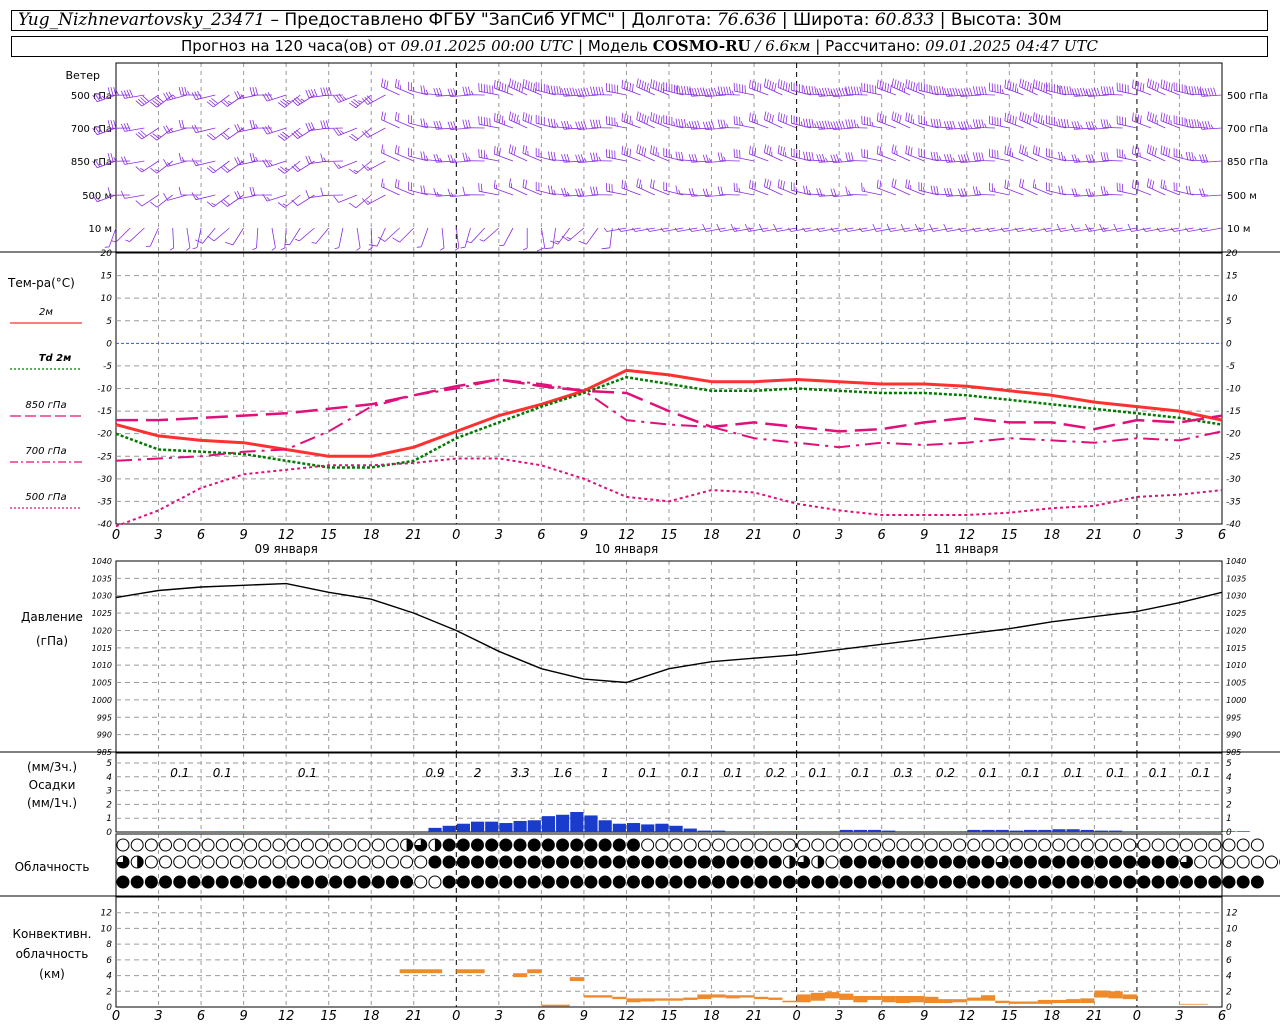 Image resolution: width=1280 pixels, height=1024 pixels. Describe the element at coordinates (102, 561) in the screenshot. I see `pressure-tick-label: 1040` at that location.